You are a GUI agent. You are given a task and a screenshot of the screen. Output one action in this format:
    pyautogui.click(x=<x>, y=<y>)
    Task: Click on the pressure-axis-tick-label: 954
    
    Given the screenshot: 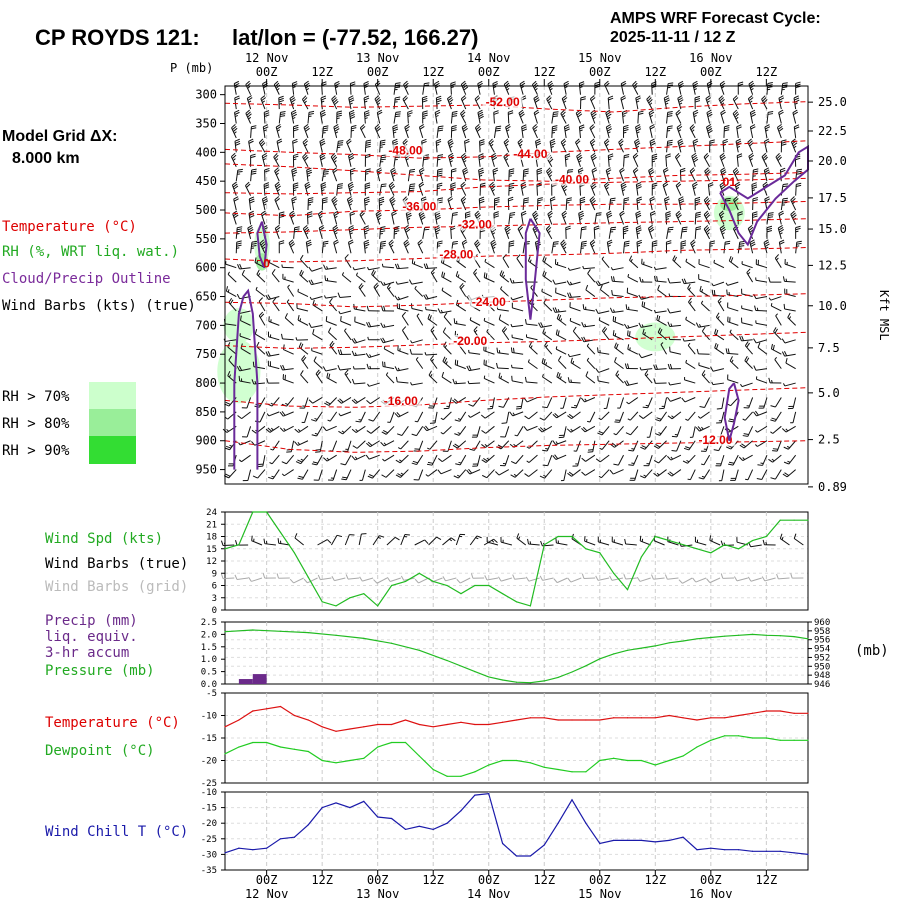 What is the action you would take?
    pyautogui.click(x=822, y=650)
    